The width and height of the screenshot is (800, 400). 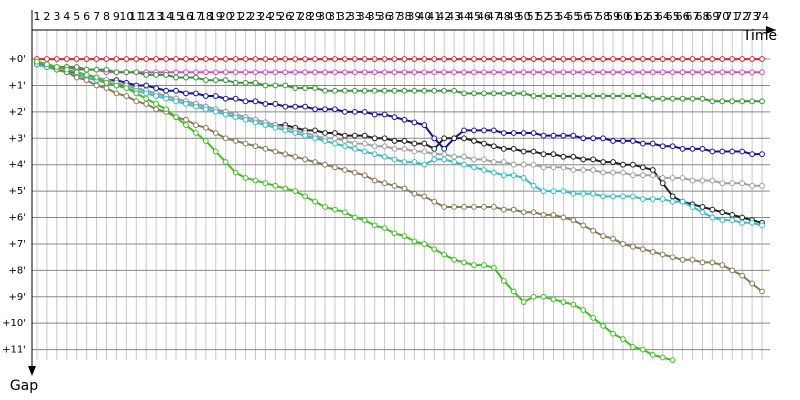 I want to click on x-tick-label: 1, so click(x=36, y=16).